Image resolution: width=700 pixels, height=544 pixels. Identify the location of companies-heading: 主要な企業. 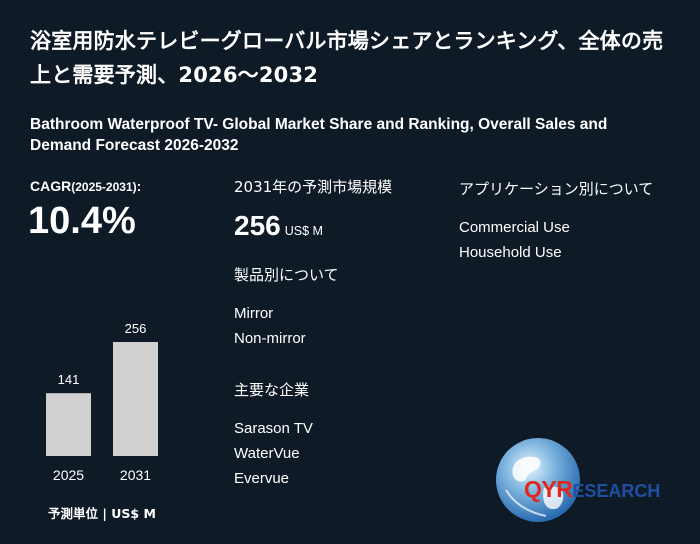
(272, 390).